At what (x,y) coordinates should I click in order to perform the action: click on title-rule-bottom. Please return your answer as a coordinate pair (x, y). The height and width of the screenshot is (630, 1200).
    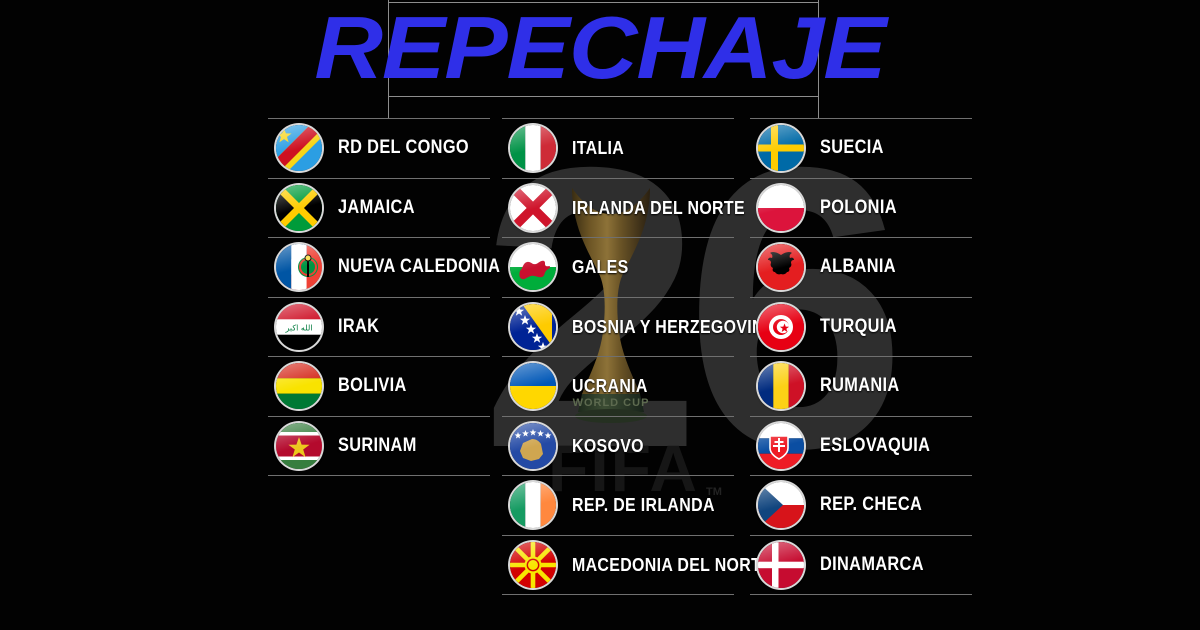
    Looking at the image, I should click on (603, 96).